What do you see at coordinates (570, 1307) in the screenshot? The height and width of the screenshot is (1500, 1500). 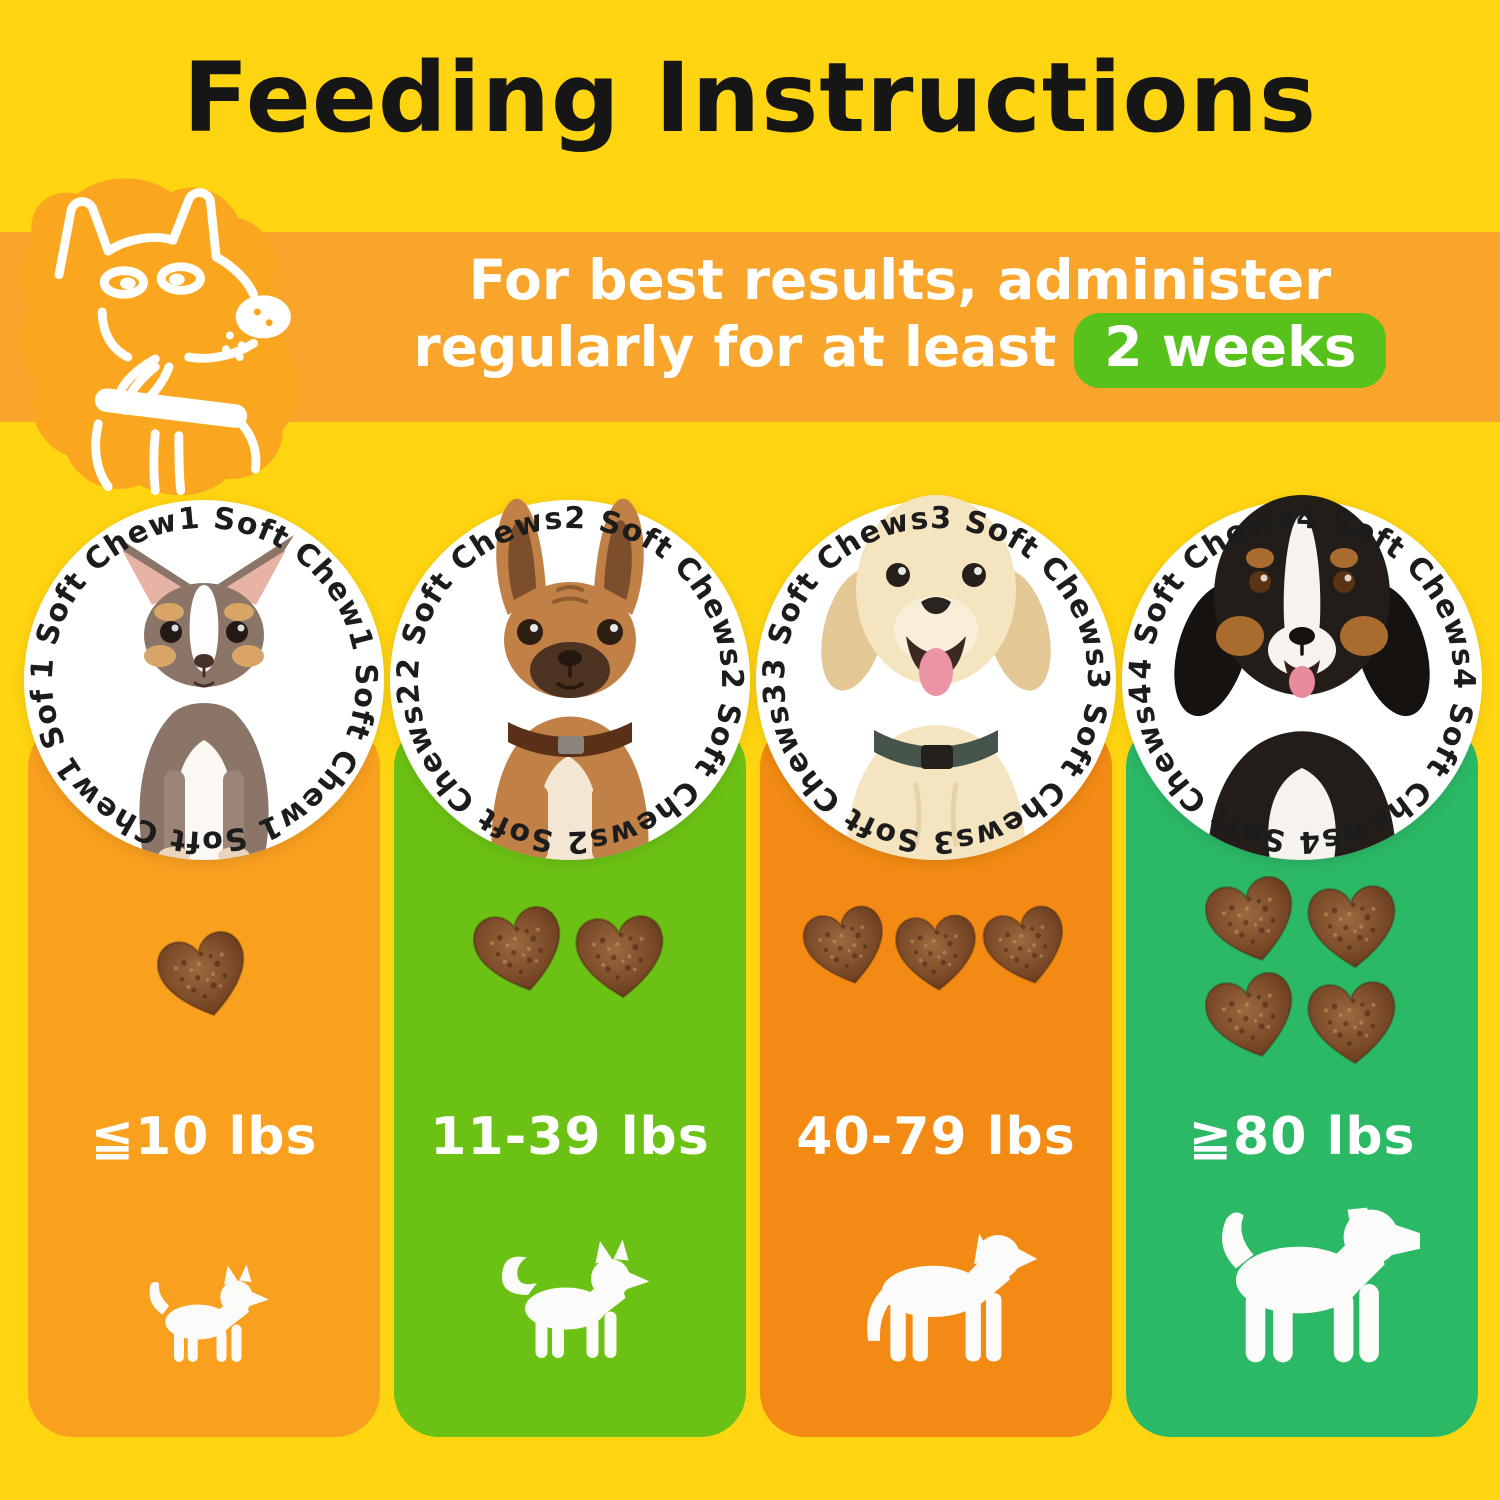 I see `small-dog-silhouette-icon` at bounding box center [570, 1307].